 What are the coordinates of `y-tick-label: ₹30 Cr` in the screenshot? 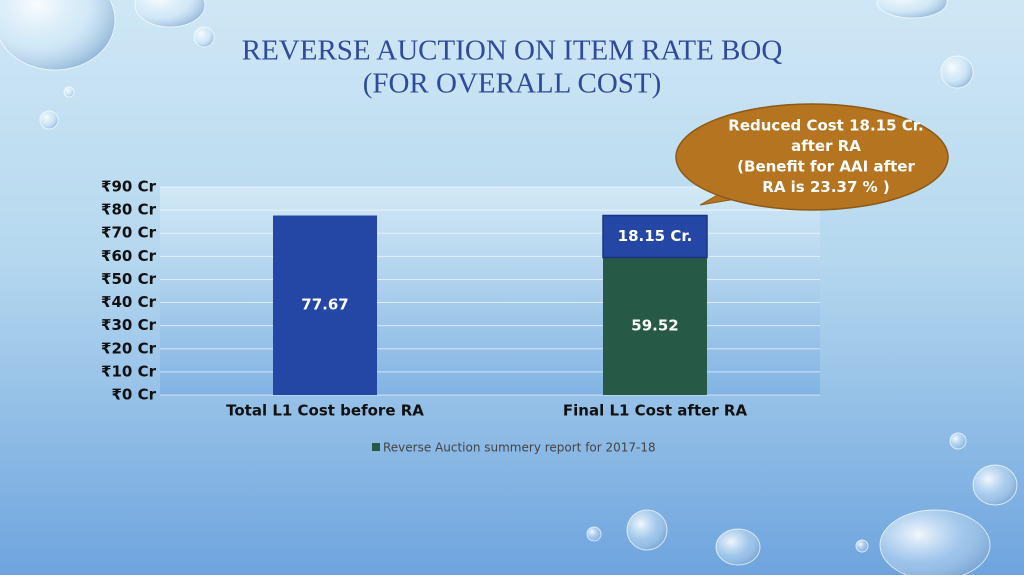 It's located at (129, 325).